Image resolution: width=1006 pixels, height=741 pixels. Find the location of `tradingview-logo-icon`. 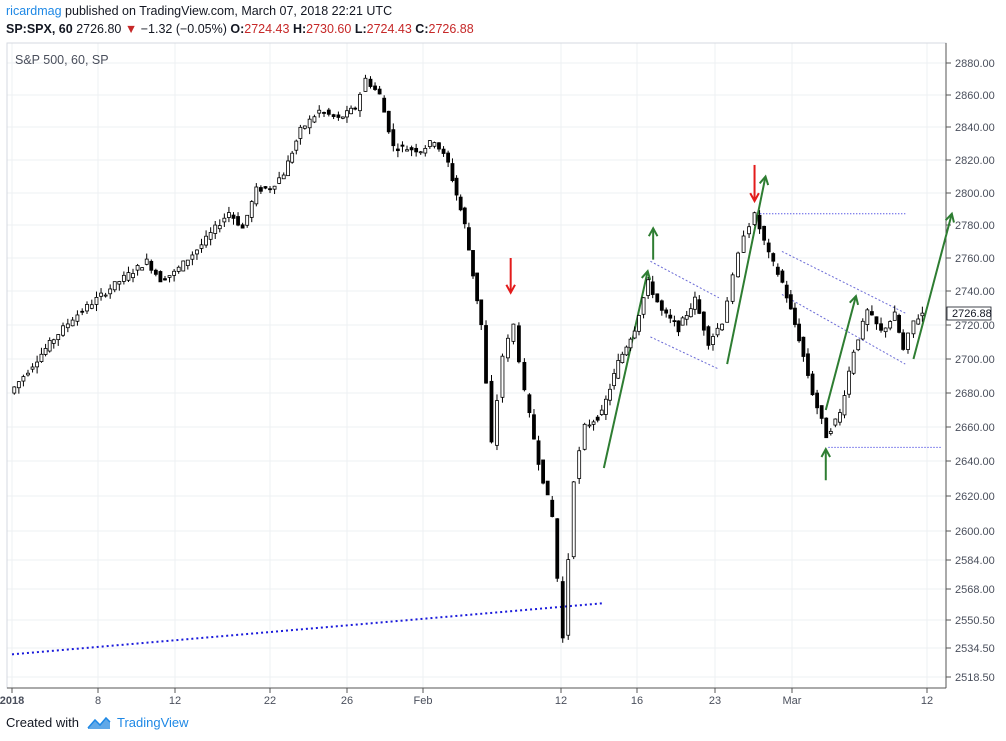

tradingview-logo-icon is located at coordinates (99, 722).